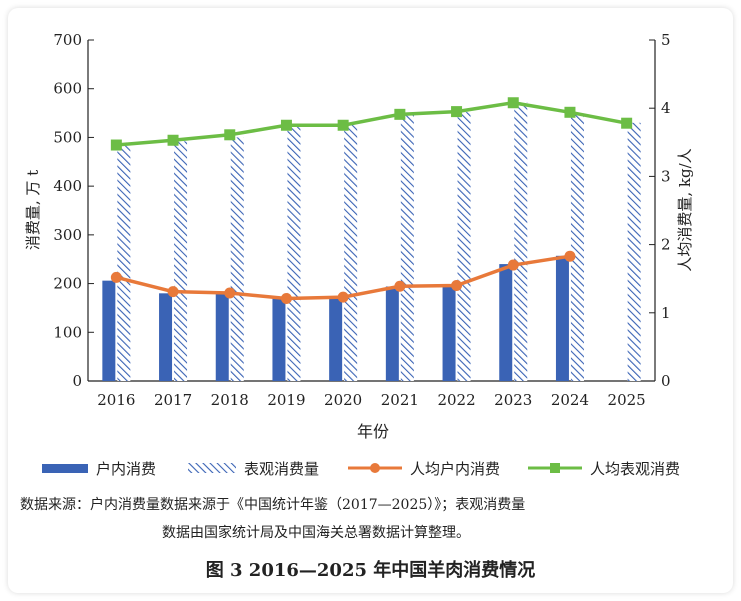 The width and height of the screenshot is (741, 601). Describe the element at coordinates (455, 468) in the screenshot. I see `legend-label: 人均户内消费` at that location.